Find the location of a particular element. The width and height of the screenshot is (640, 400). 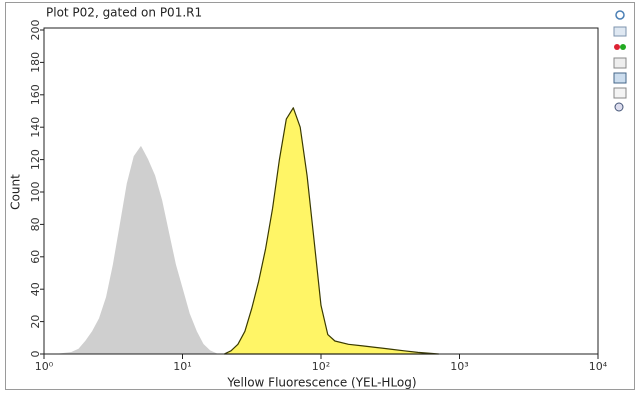

print-icon is located at coordinates (620, 63).